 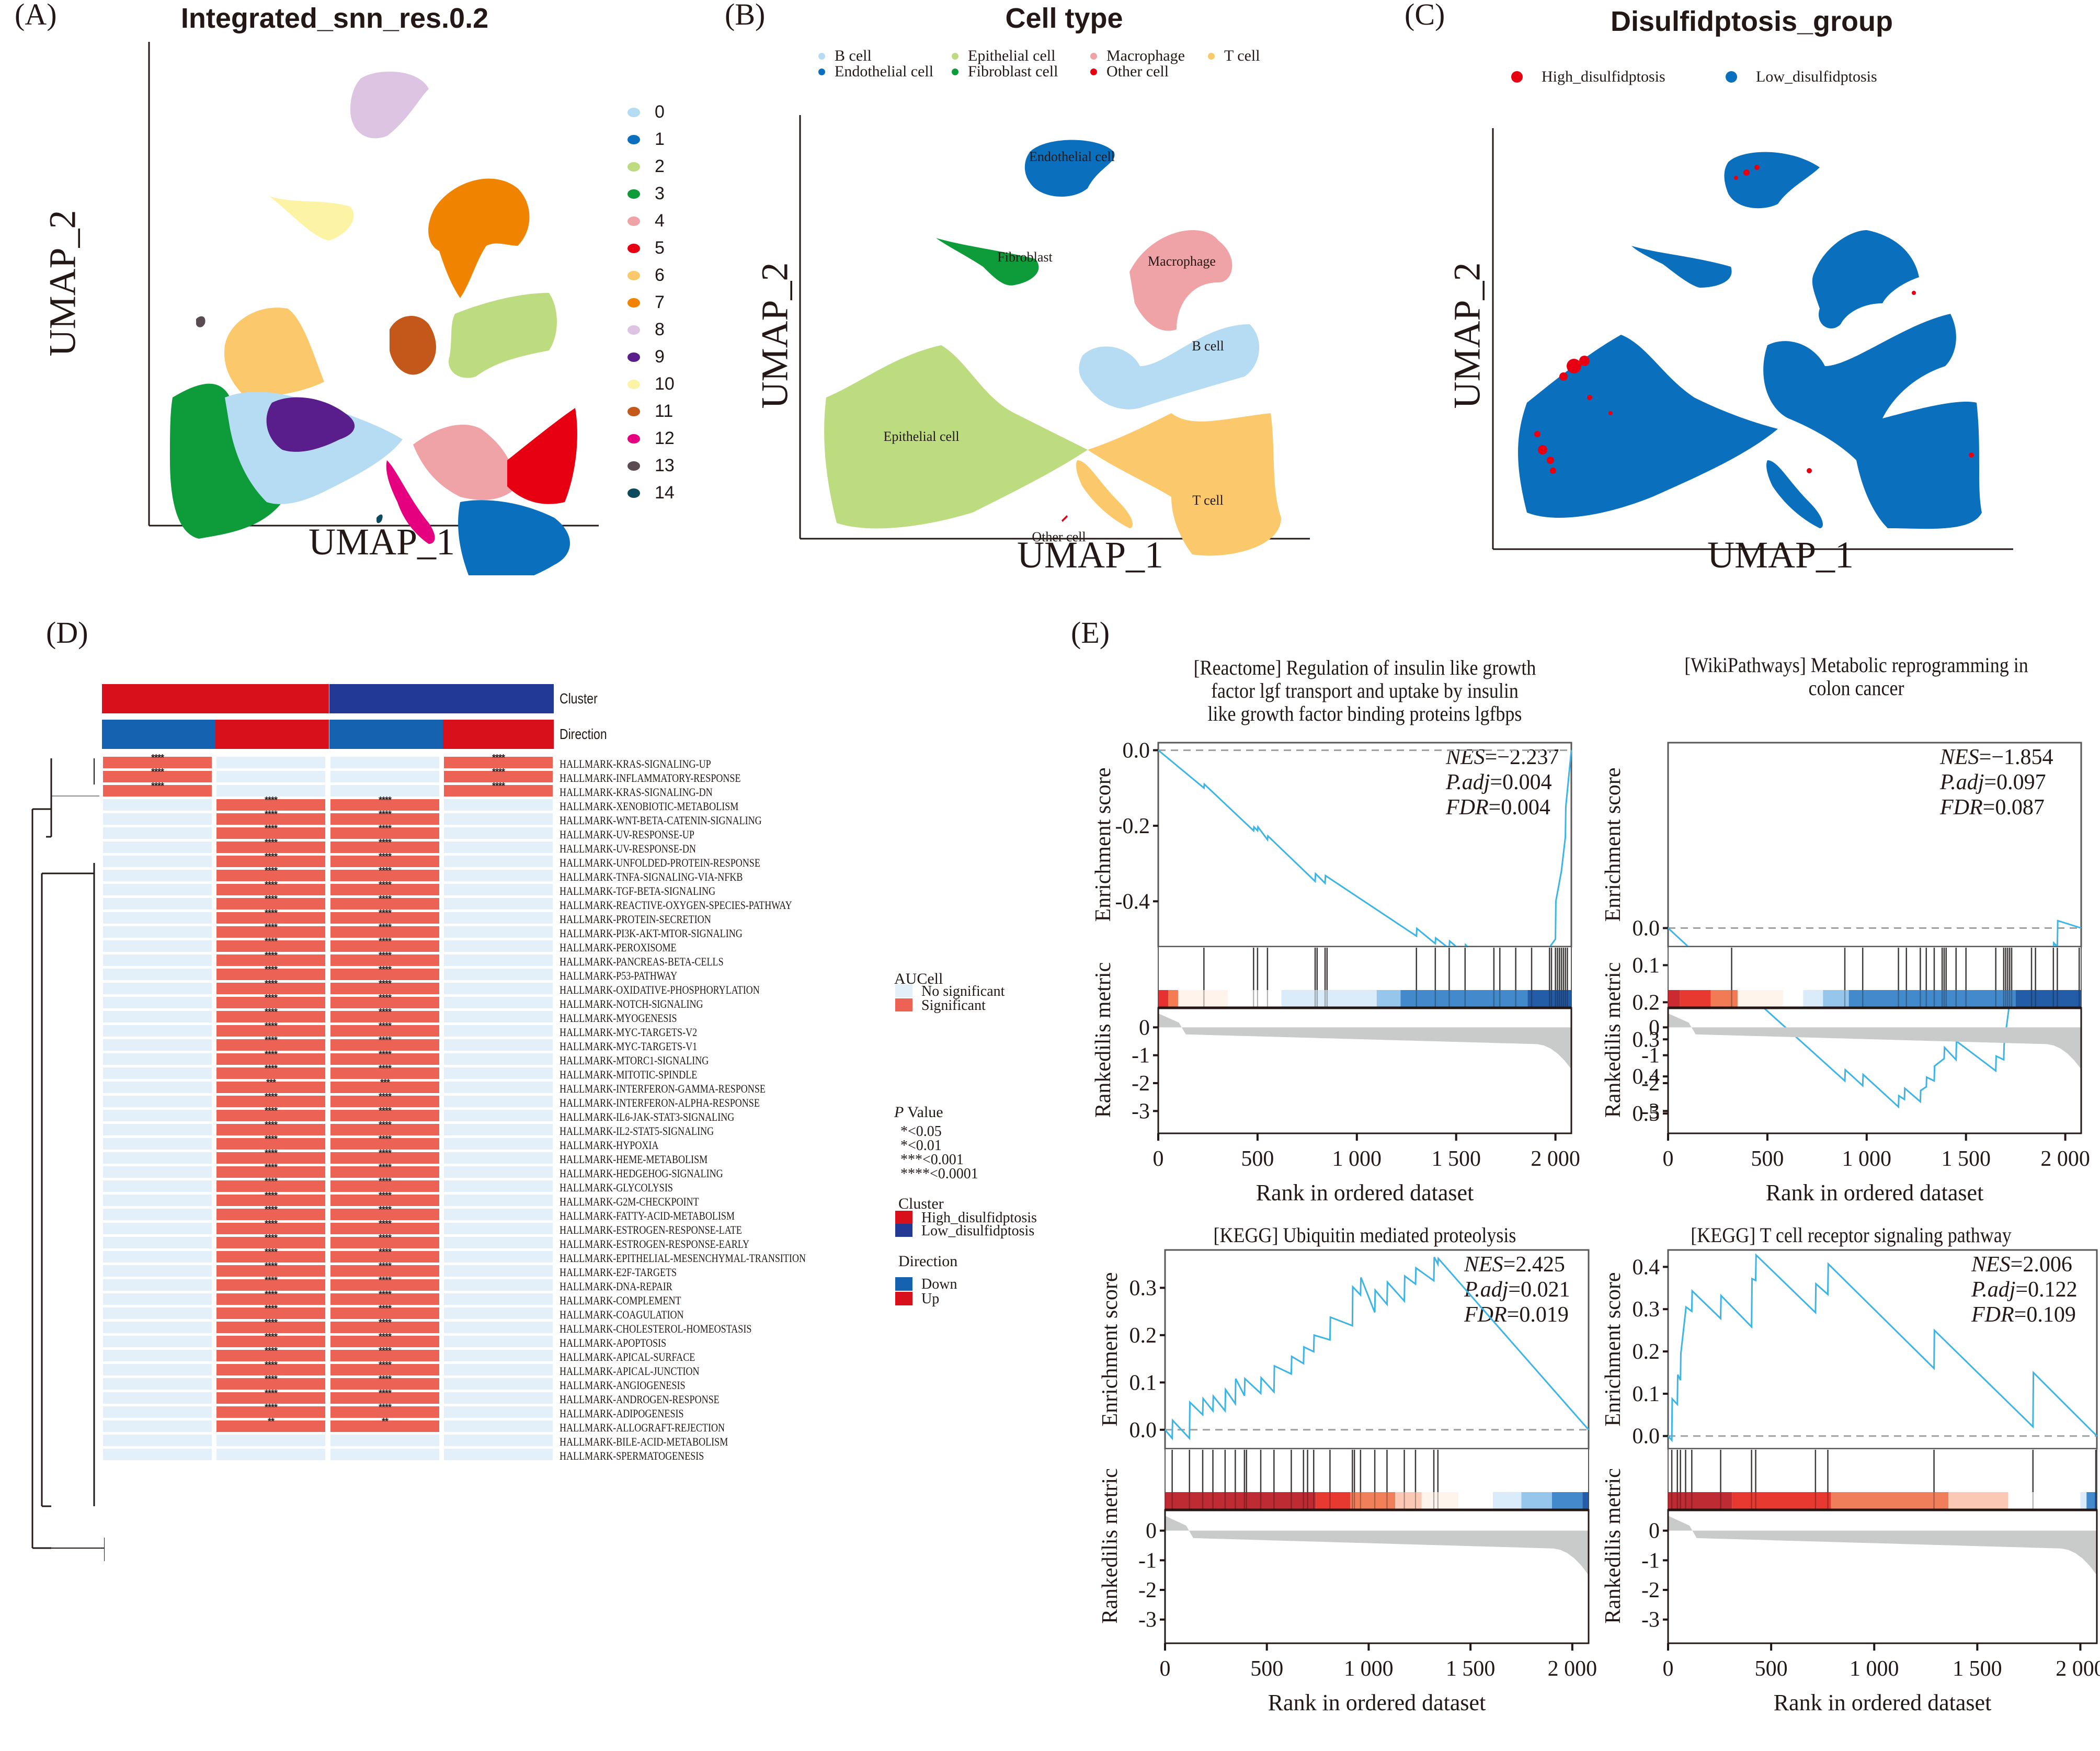 I want to click on pathway-label: HALLMARK-UNFOLDED-PROTEIN-RESPONSE, so click(x=660, y=863).